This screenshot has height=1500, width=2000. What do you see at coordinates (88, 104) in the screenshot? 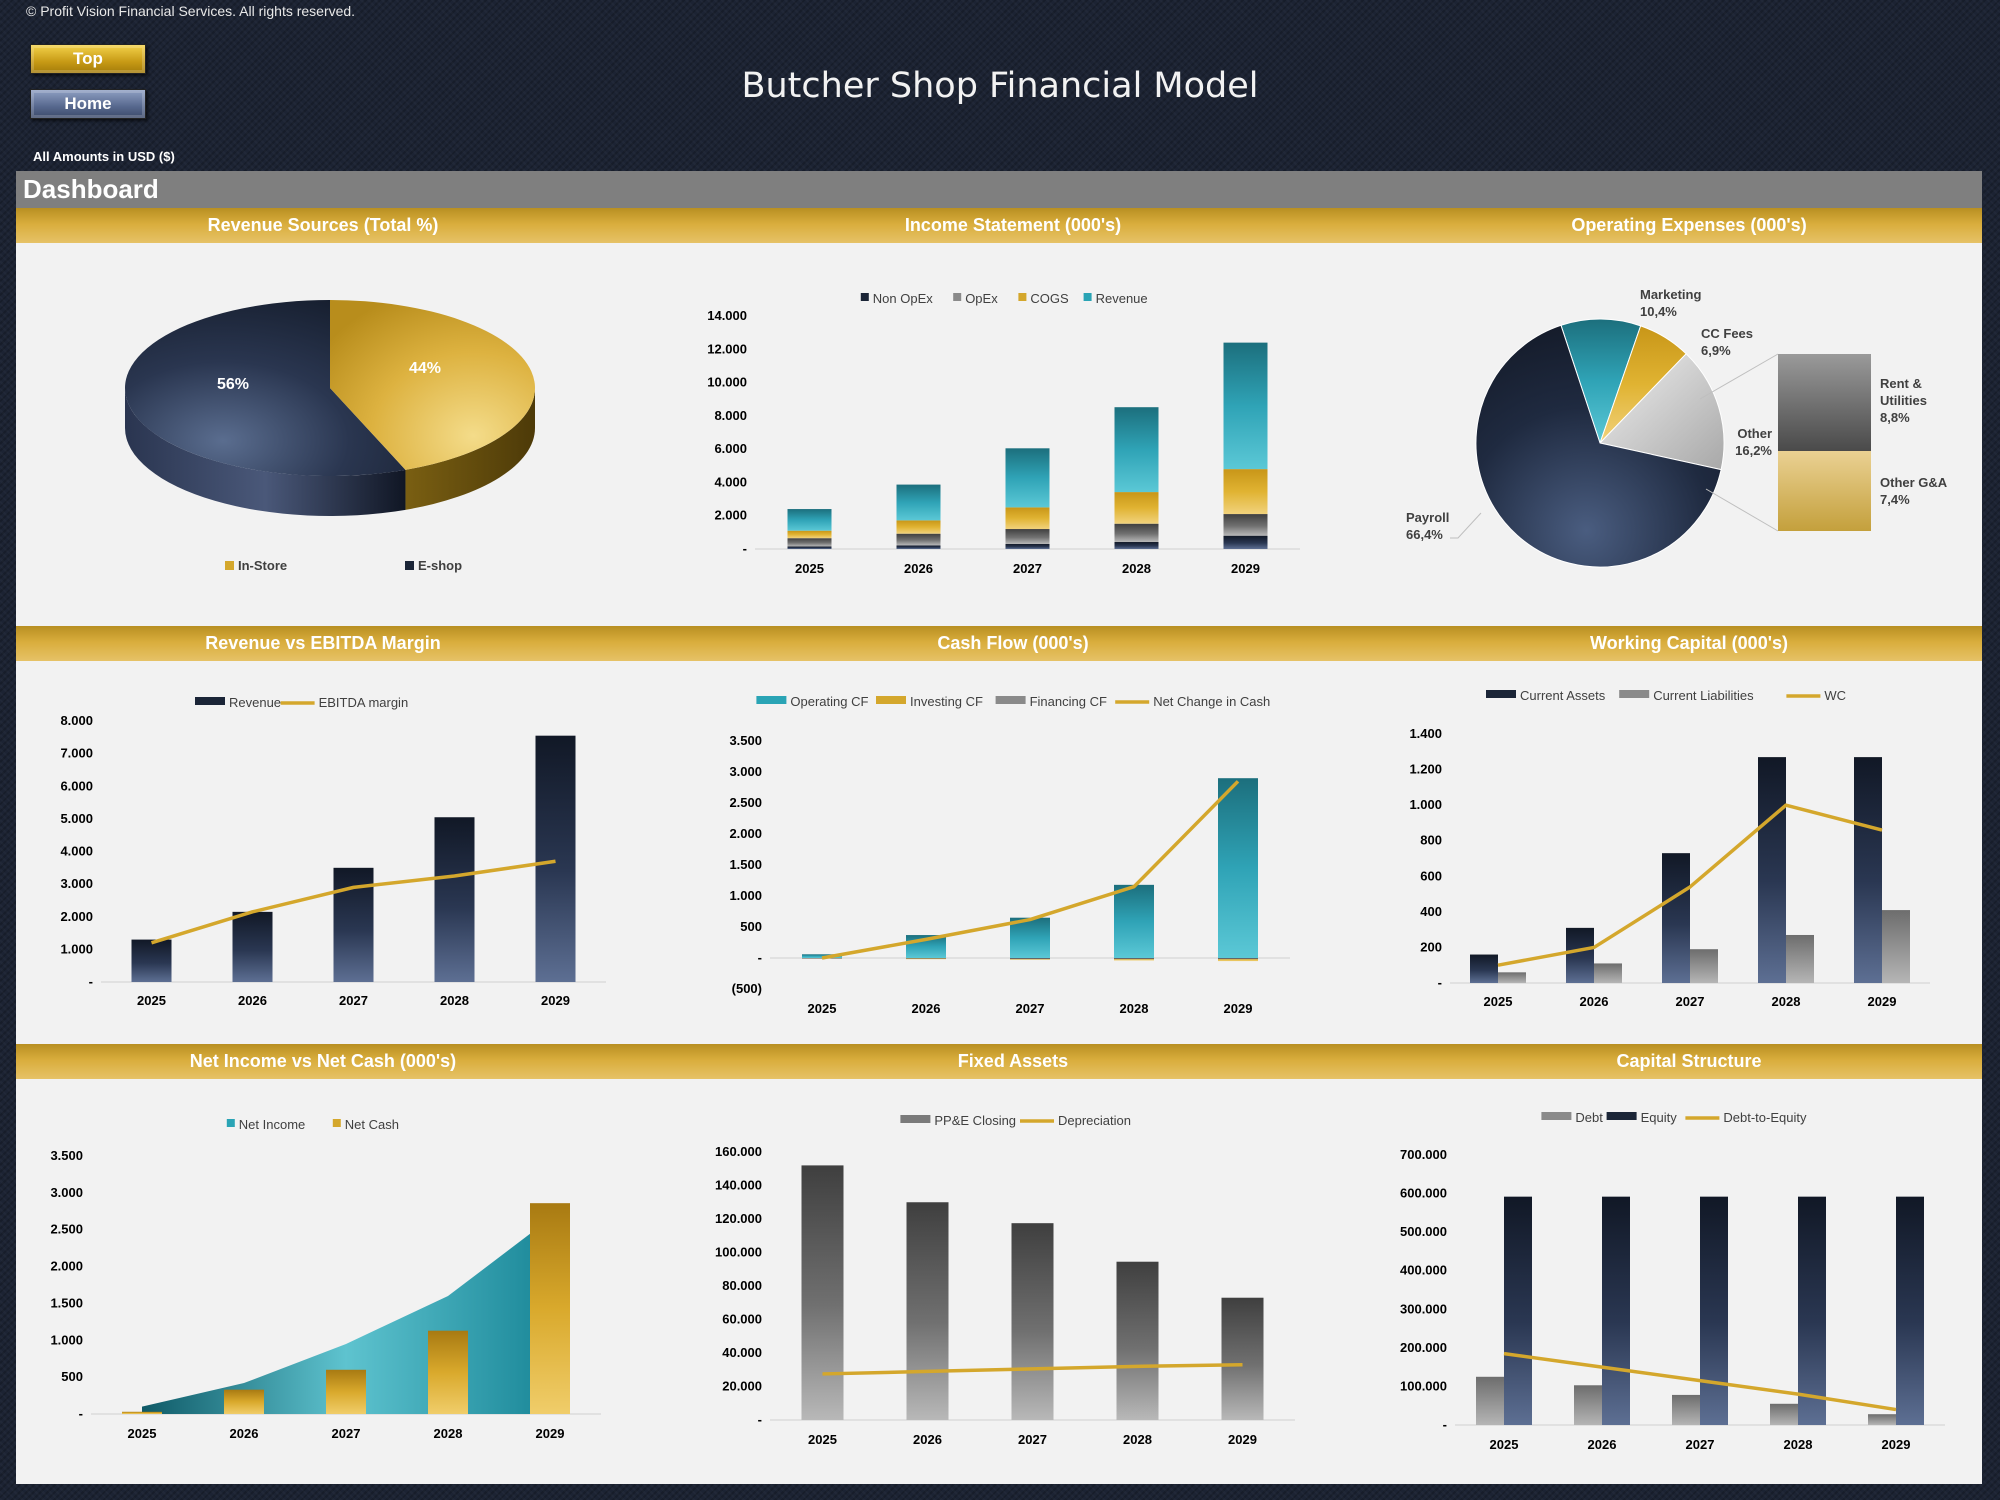
I see `home-button: Home` at bounding box center [88, 104].